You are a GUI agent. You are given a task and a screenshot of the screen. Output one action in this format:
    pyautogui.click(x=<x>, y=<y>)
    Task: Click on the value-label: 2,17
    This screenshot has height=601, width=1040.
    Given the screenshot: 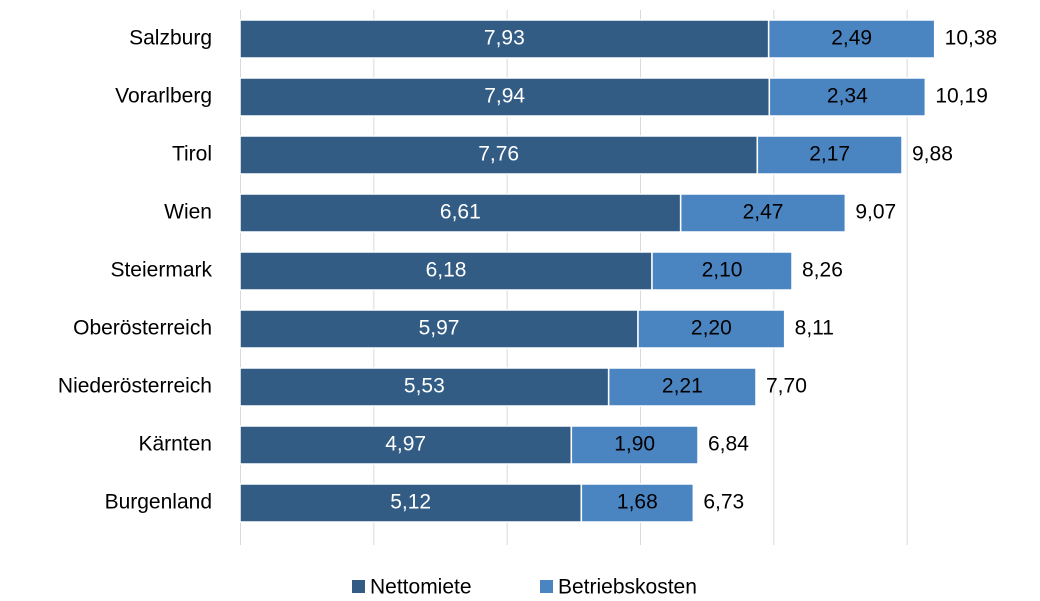 What is the action you would take?
    pyautogui.click(x=829, y=154)
    